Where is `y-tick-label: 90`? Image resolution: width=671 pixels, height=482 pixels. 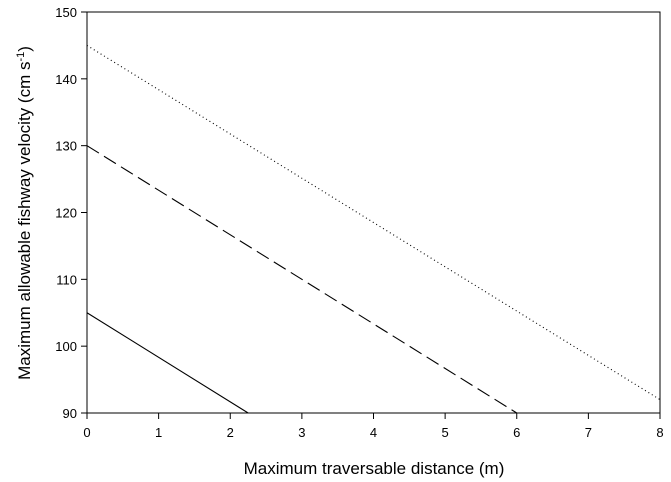
y-tick-label: 90 is located at coordinates (70, 413).